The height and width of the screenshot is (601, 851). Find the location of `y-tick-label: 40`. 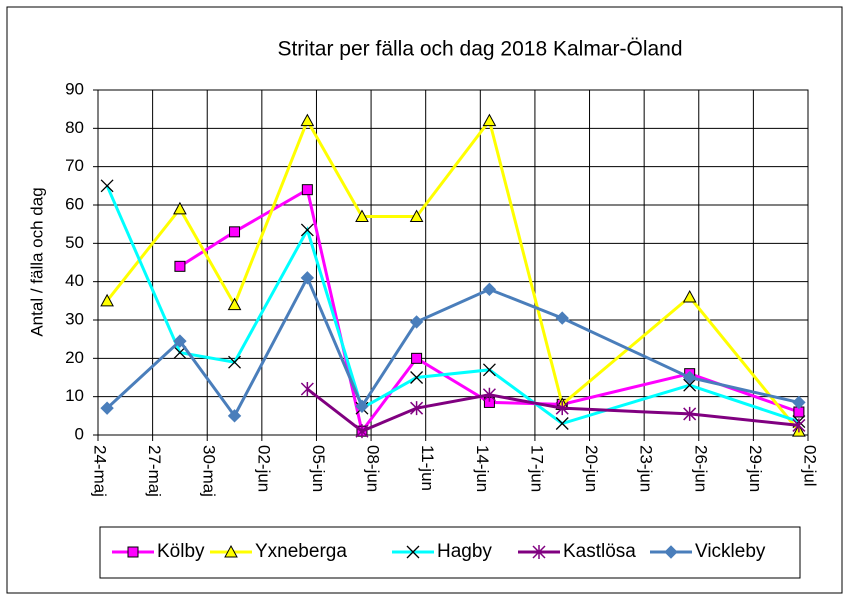

y-tick-label: 40 is located at coordinates (74, 280).